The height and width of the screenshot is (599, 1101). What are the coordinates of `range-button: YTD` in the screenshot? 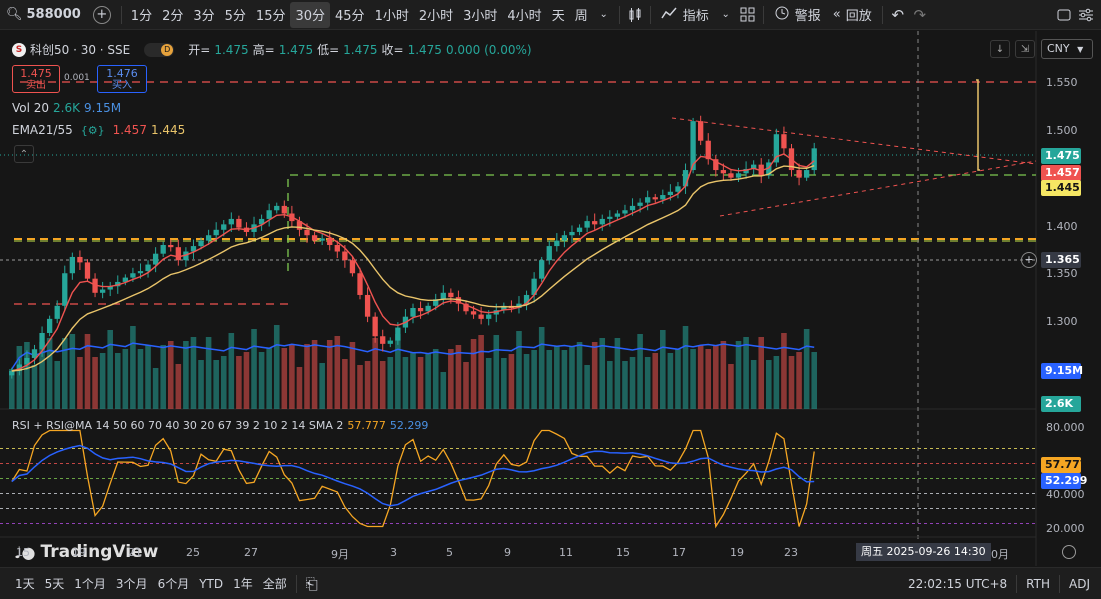 It's located at (211, 583).